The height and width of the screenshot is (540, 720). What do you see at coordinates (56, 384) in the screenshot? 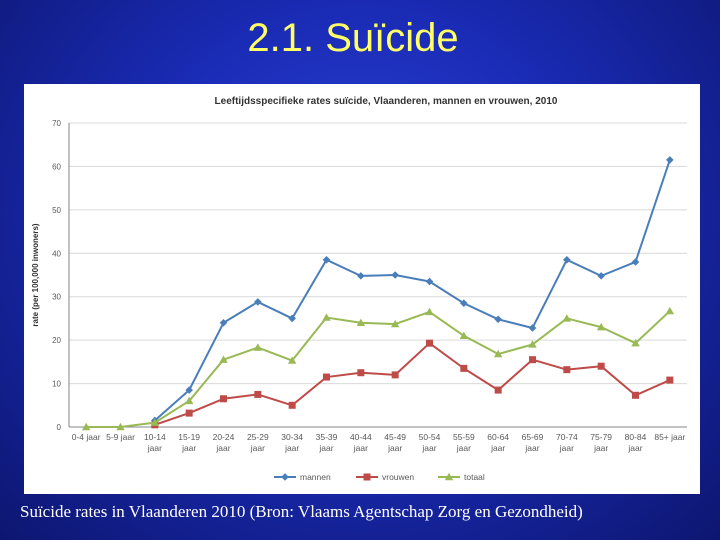
I see `y-tick-label: 10` at bounding box center [56, 384].